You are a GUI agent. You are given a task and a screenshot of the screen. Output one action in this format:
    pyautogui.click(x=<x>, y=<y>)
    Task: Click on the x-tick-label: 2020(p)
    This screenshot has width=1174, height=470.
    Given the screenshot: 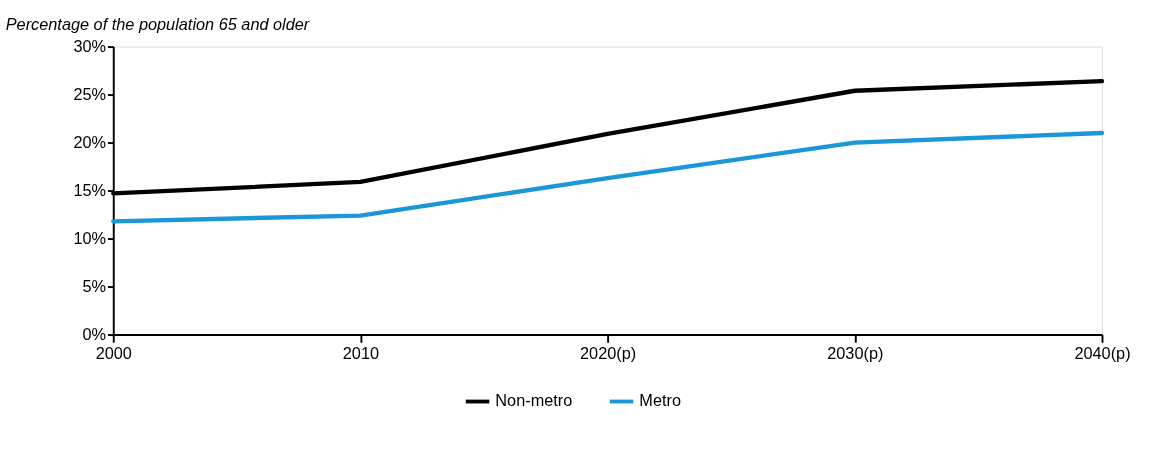 What is the action you would take?
    pyautogui.click(x=608, y=353)
    